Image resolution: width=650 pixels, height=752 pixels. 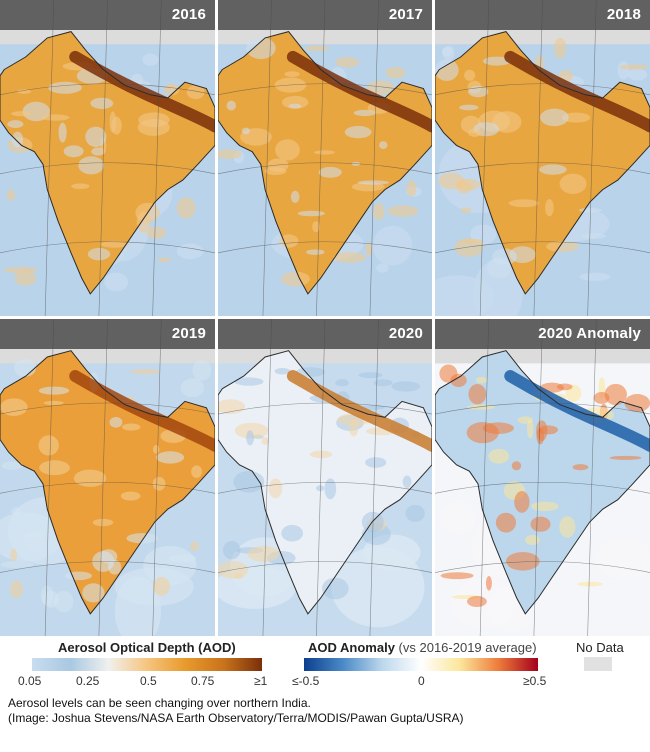 I want to click on nodata-swatch, so click(x=598, y=664).